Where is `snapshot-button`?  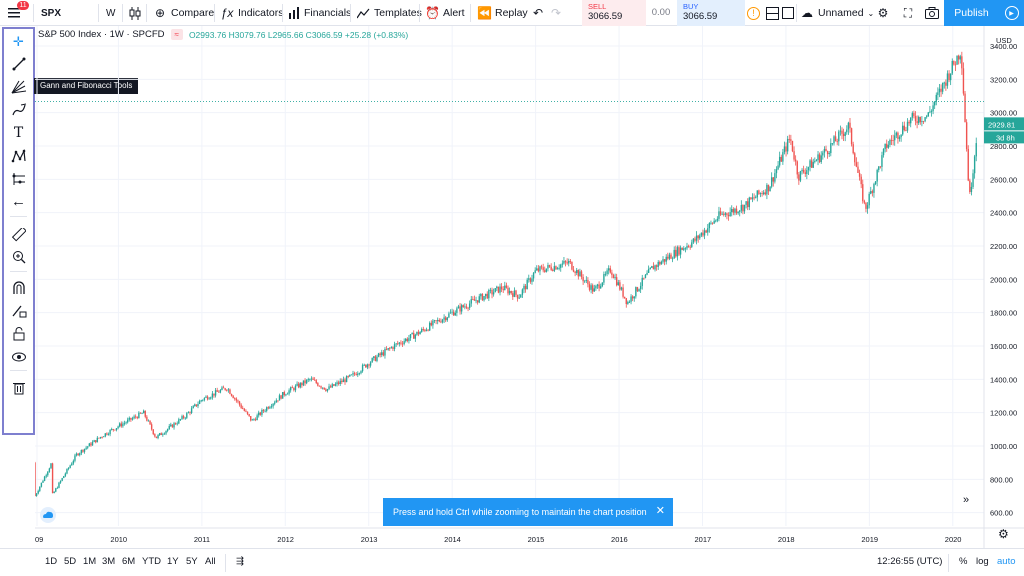
snapshot-button is located at coordinates (932, 13).